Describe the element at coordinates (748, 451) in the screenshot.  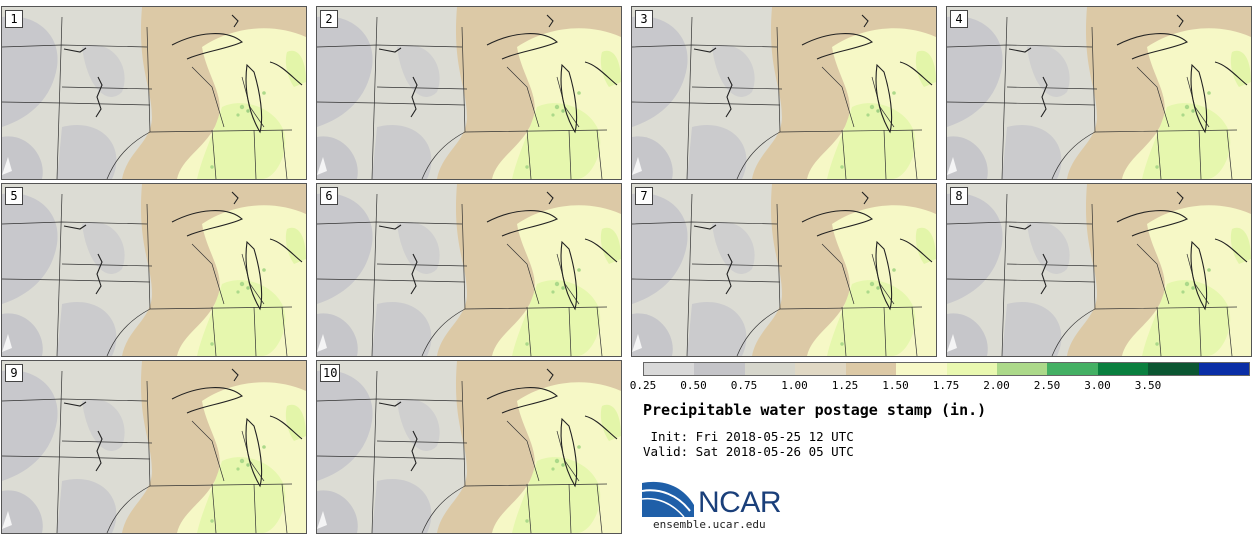
I see `valid-time-label: Valid: Sat 2018-05-26 05 UTC` at that location.